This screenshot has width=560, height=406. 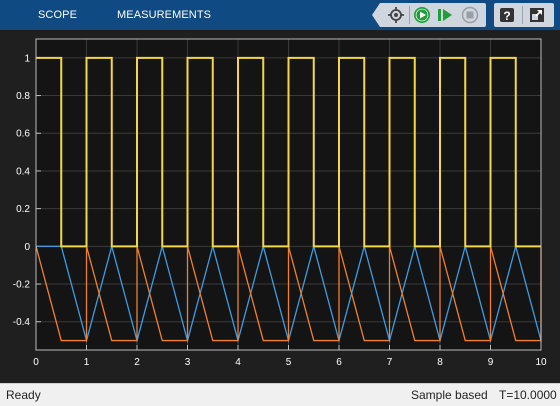 I want to click on status-mode: Sample based, so click(x=449, y=395).